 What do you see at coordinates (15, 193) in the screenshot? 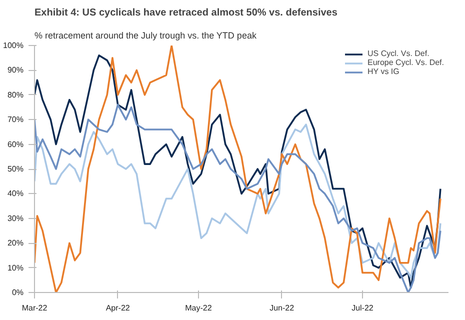
I see `y-tick-label: 40%` at bounding box center [15, 193].